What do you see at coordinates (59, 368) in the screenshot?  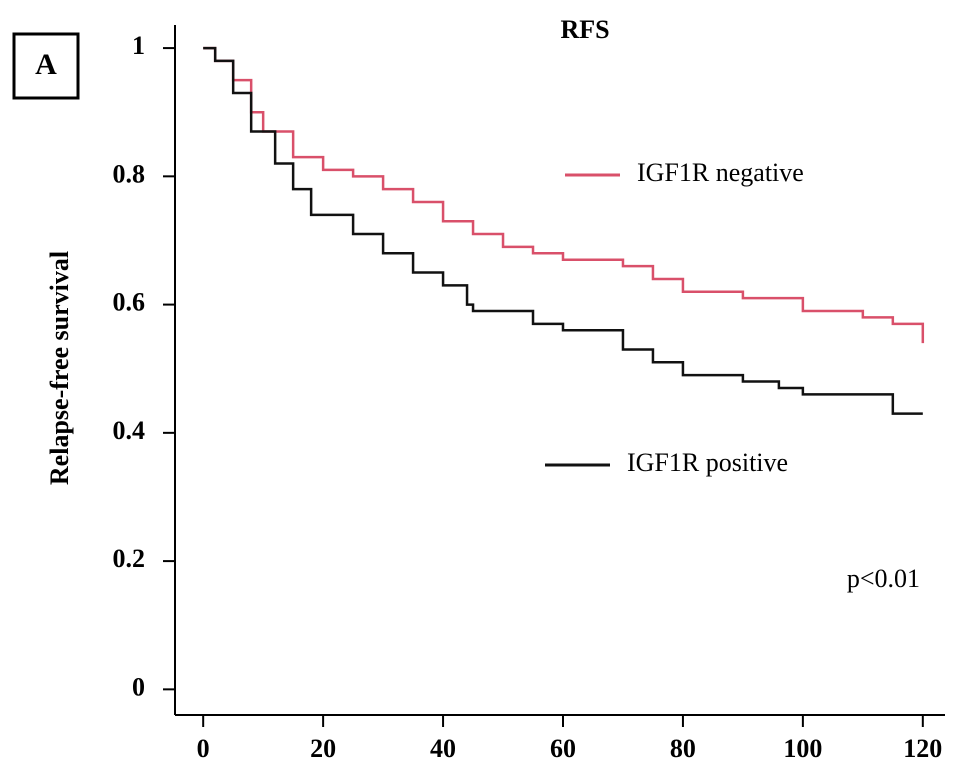 I see `y-axis-label: Relapse-free survival` at bounding box center [59, 368].